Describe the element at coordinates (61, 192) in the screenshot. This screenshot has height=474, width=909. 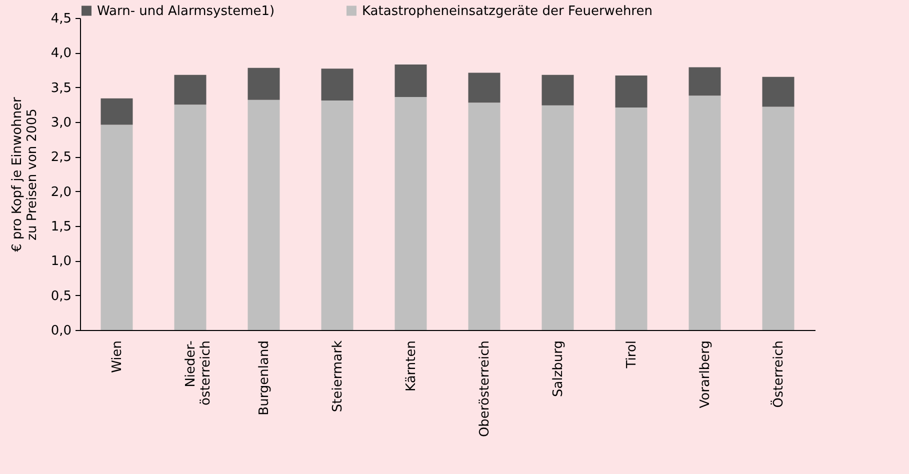
I see `y-tick-label: 2,0` at that location.